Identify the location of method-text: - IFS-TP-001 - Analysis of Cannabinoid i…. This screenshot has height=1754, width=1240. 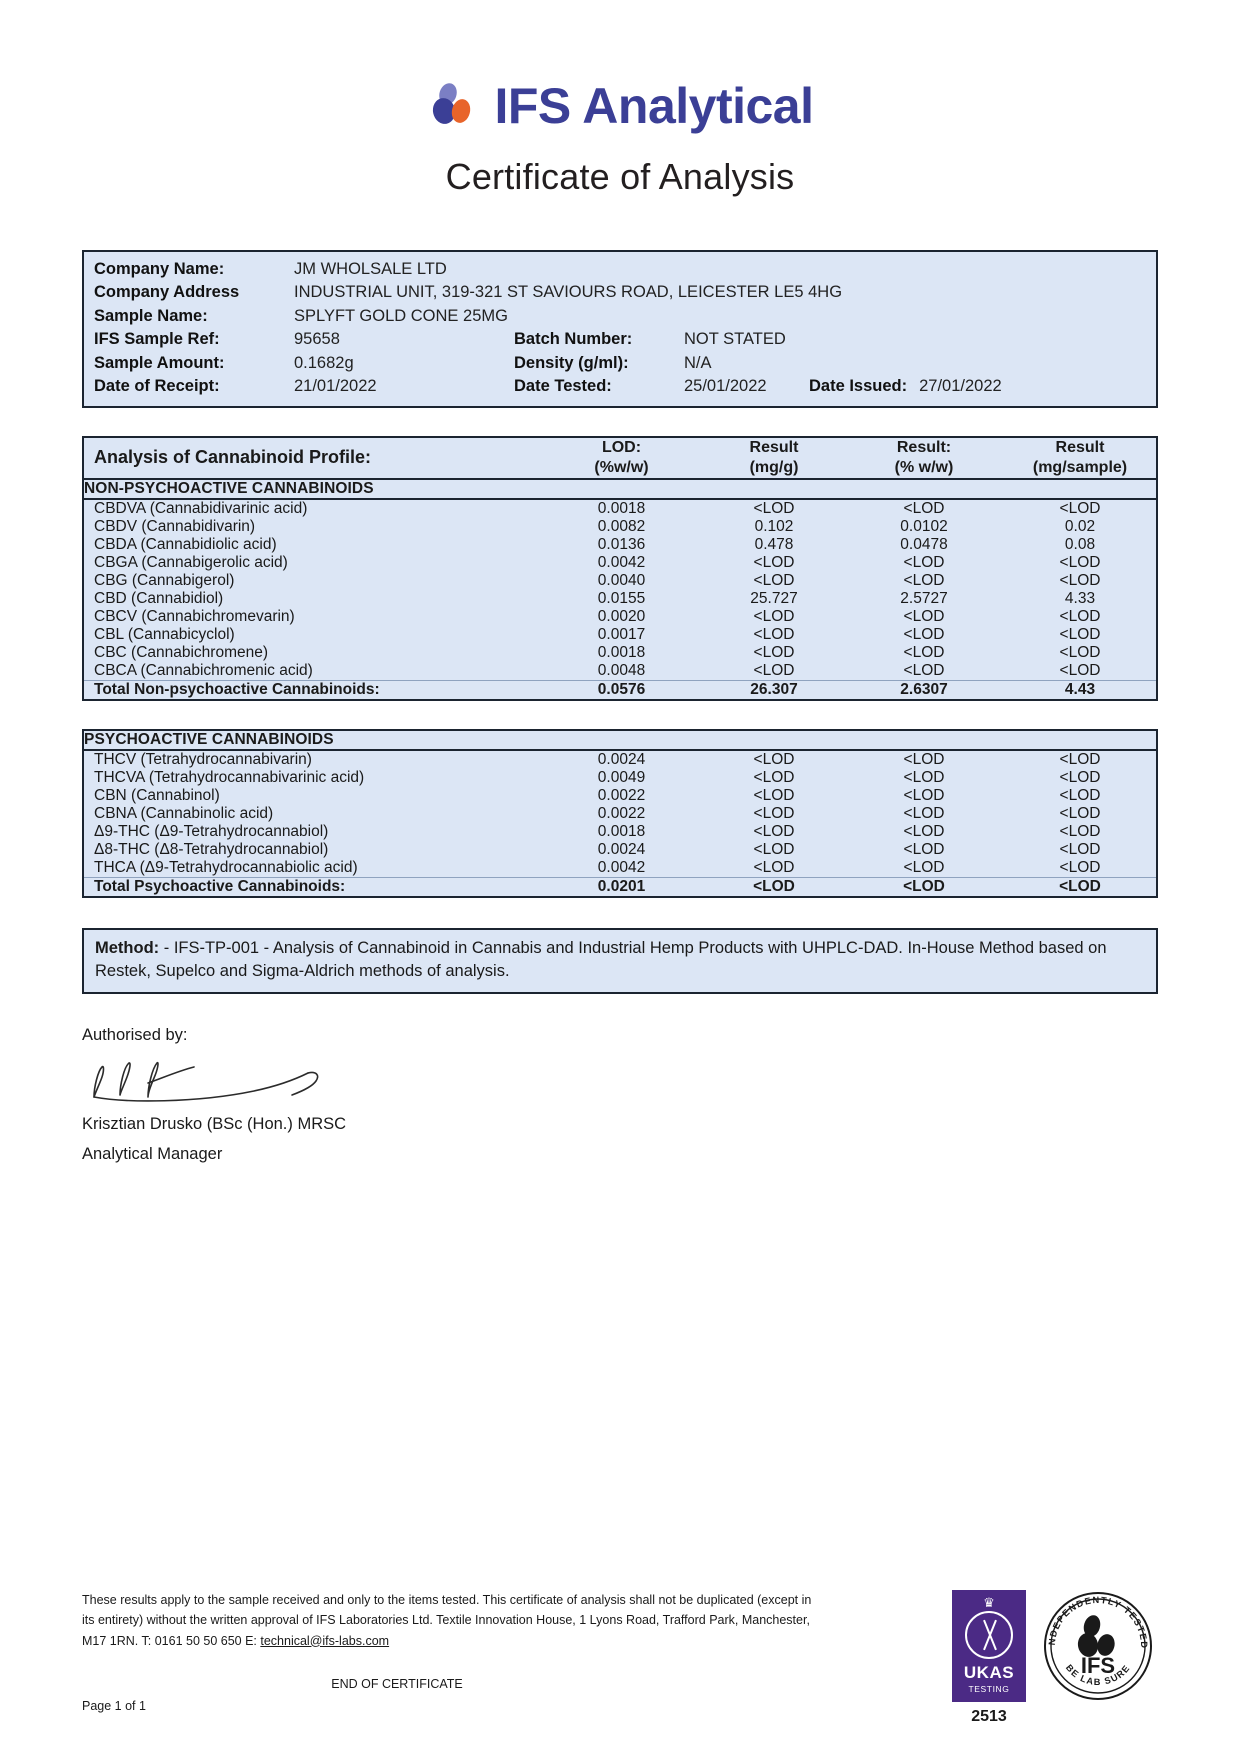
(601, 959).